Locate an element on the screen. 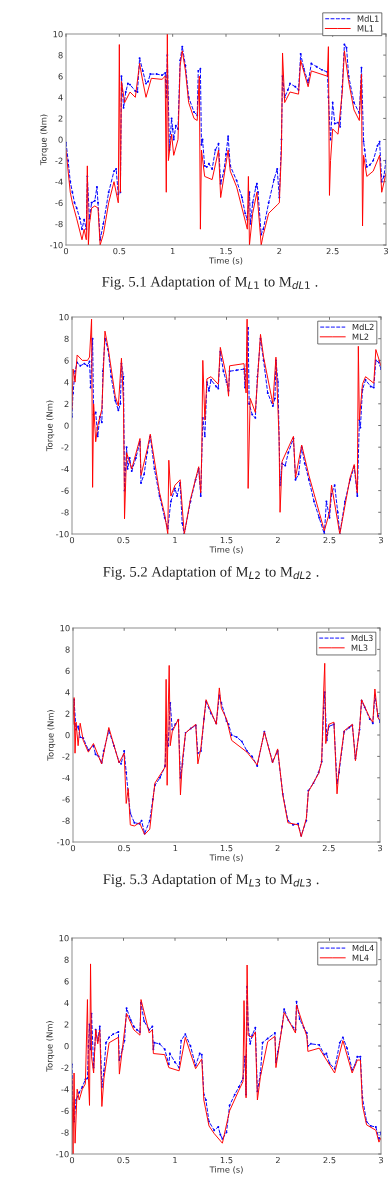 The height and width of the screenshot is (1178, 392). legend-label: MdL2 is located at coordinates (363, 327).